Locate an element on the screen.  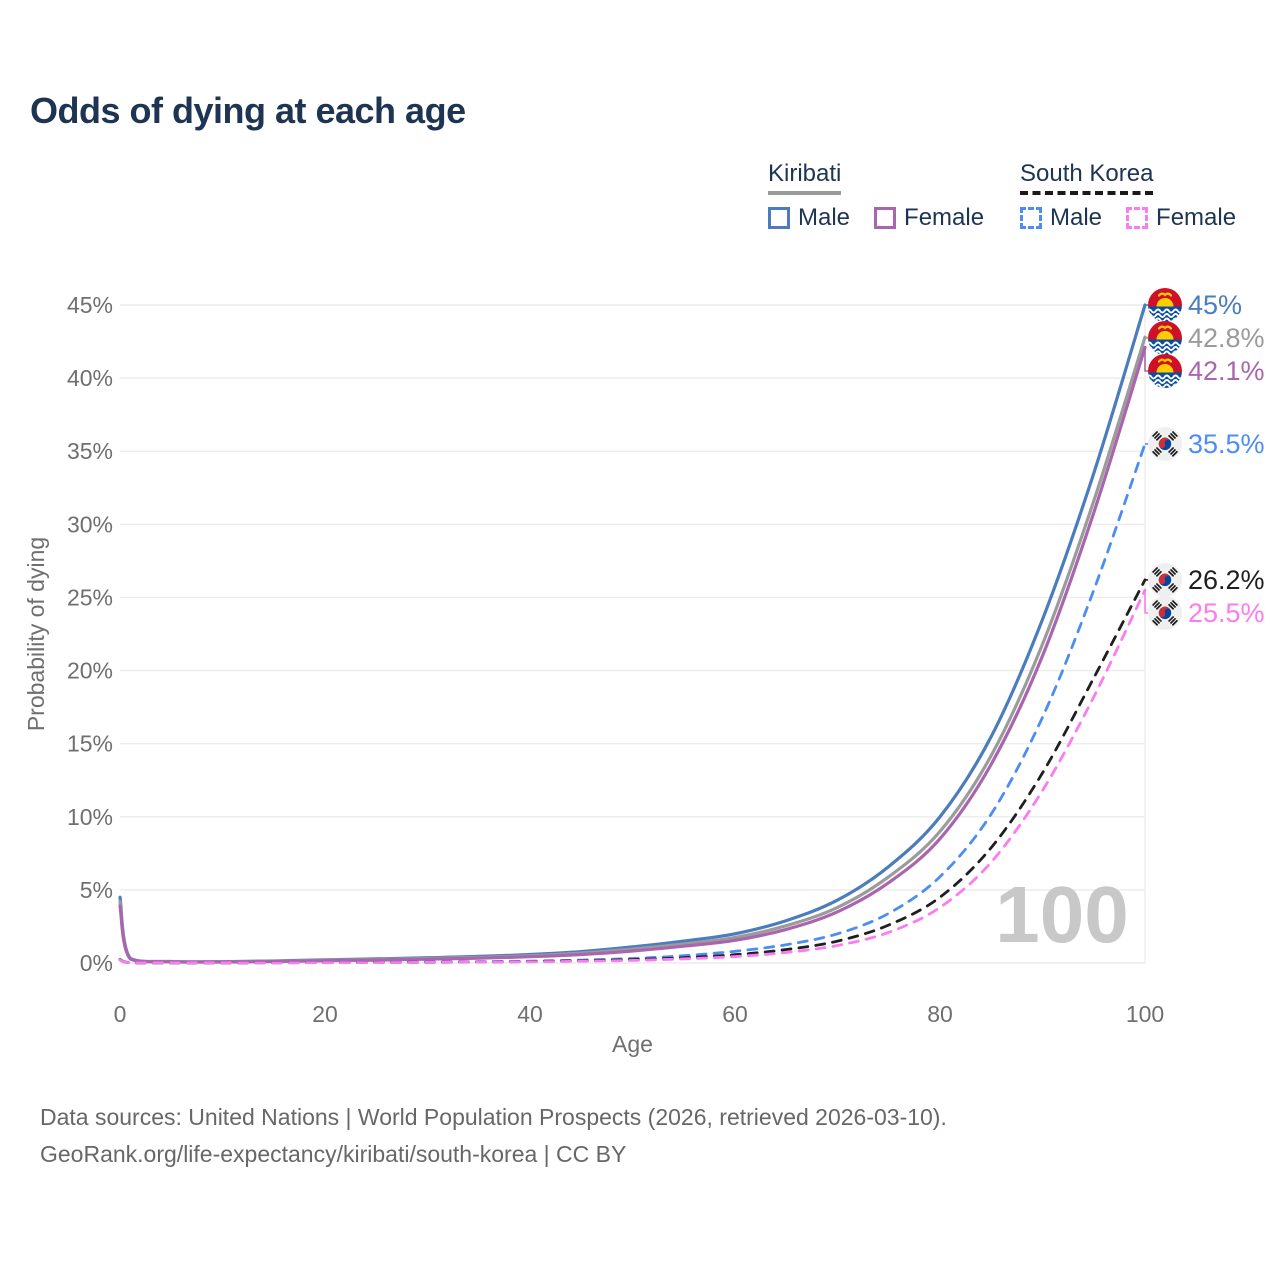
x-tick-label-20: 20 is located at coordinates (325, 1014).